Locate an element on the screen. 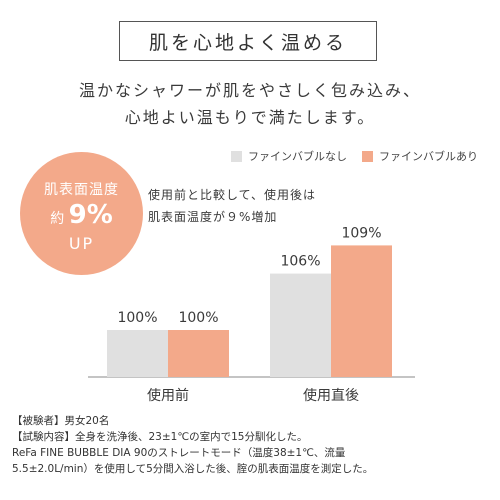  note-line: 【被験者】男女20名 is located at coordinates (61, 421).